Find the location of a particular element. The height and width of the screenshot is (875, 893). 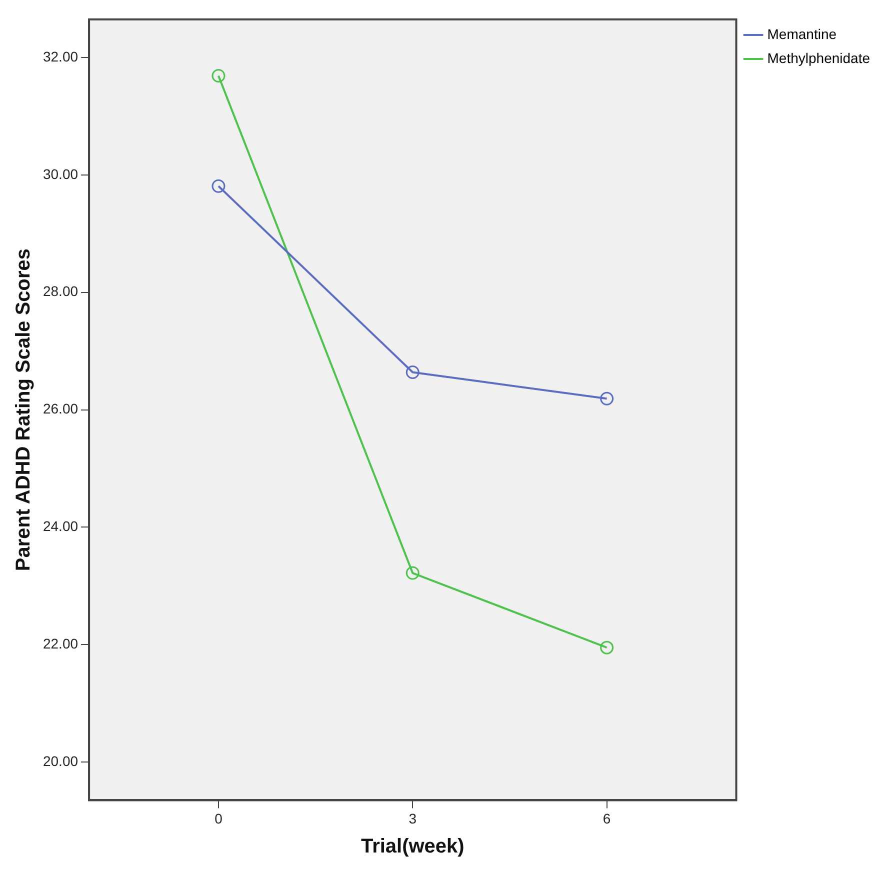

y-axis-title: Parent ADHD Rating Scale Scores is located at coordinates (23, 410).